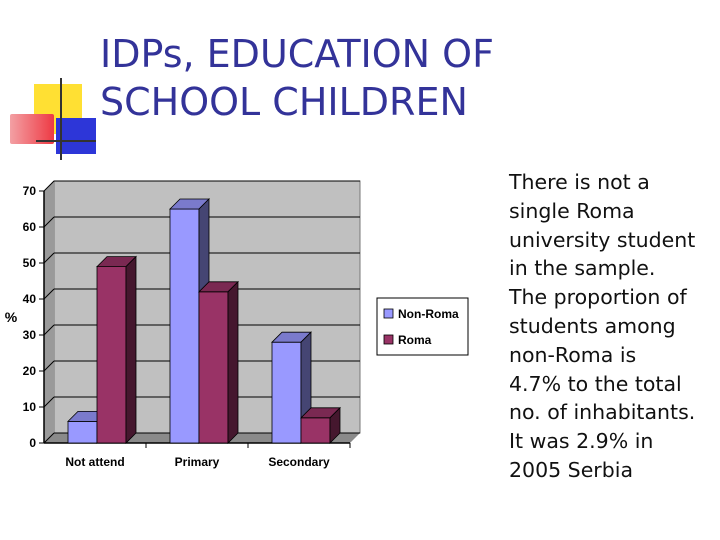 This screenshot has height=540, width=720. Describe the element at coordinates (49, 312) in the screenshot. I see `plot-side-wall` at that location.